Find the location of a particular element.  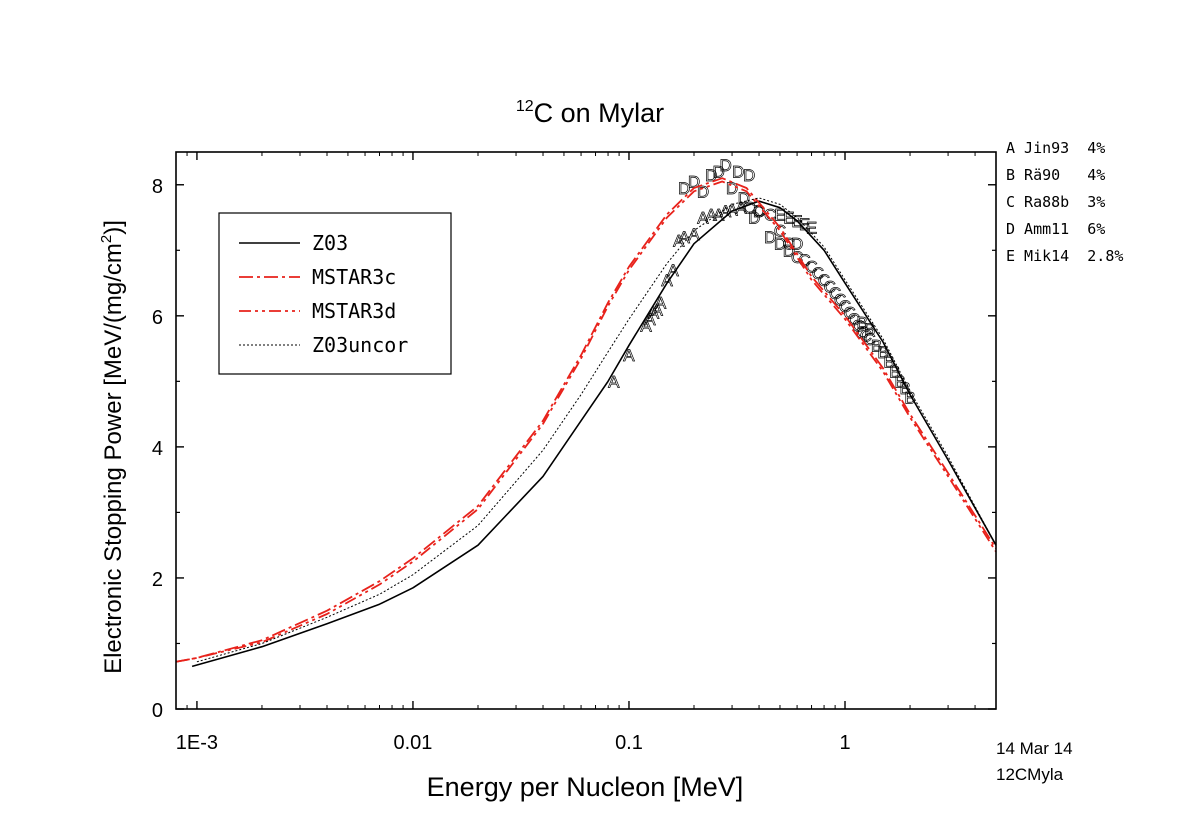

x-tick-label: 0.01 is located at coordinates (412, 743).